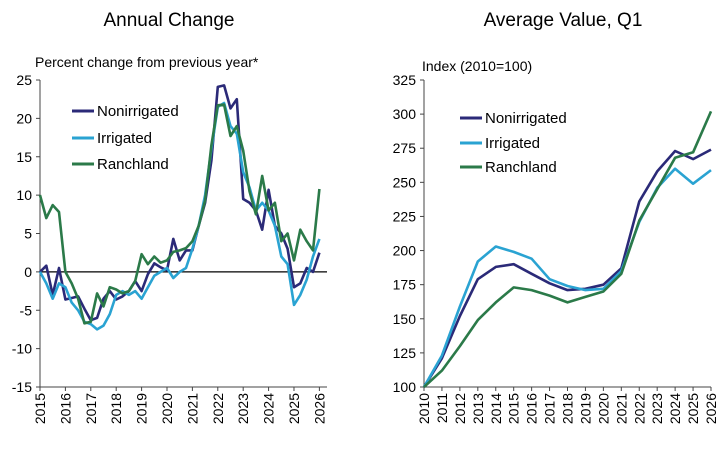 This screenshot has height=460, width=725. What do you see at coordinates (405, 285) in the screenshot?
I see `y-tick-label: 175` at bounding box center [405, 285].